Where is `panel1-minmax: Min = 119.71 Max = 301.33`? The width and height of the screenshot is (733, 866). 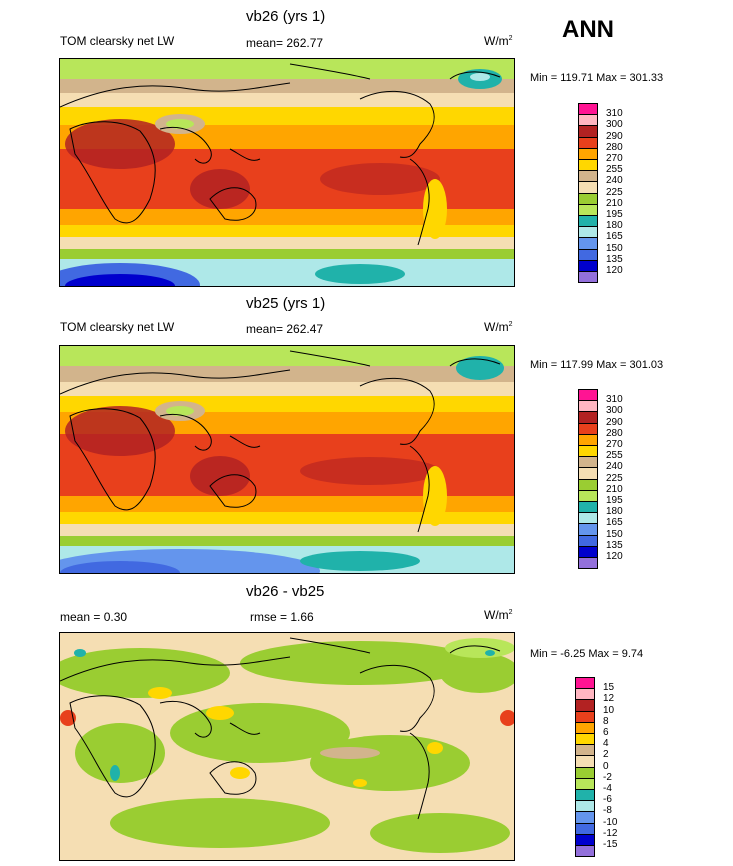
panel1-minmax: Min = 119.71 Max = 301.33 is located at coordinates (597, 78).